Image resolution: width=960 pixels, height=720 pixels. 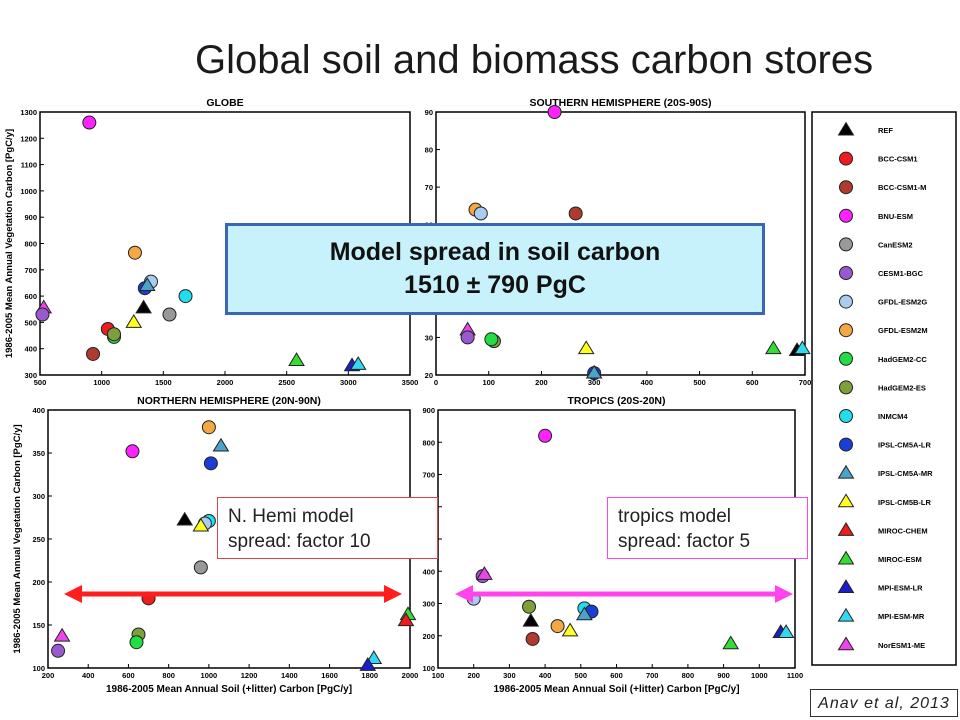 I want to click on legend-label: IPSL-CM5A-LR, so click(x=904, y=445).